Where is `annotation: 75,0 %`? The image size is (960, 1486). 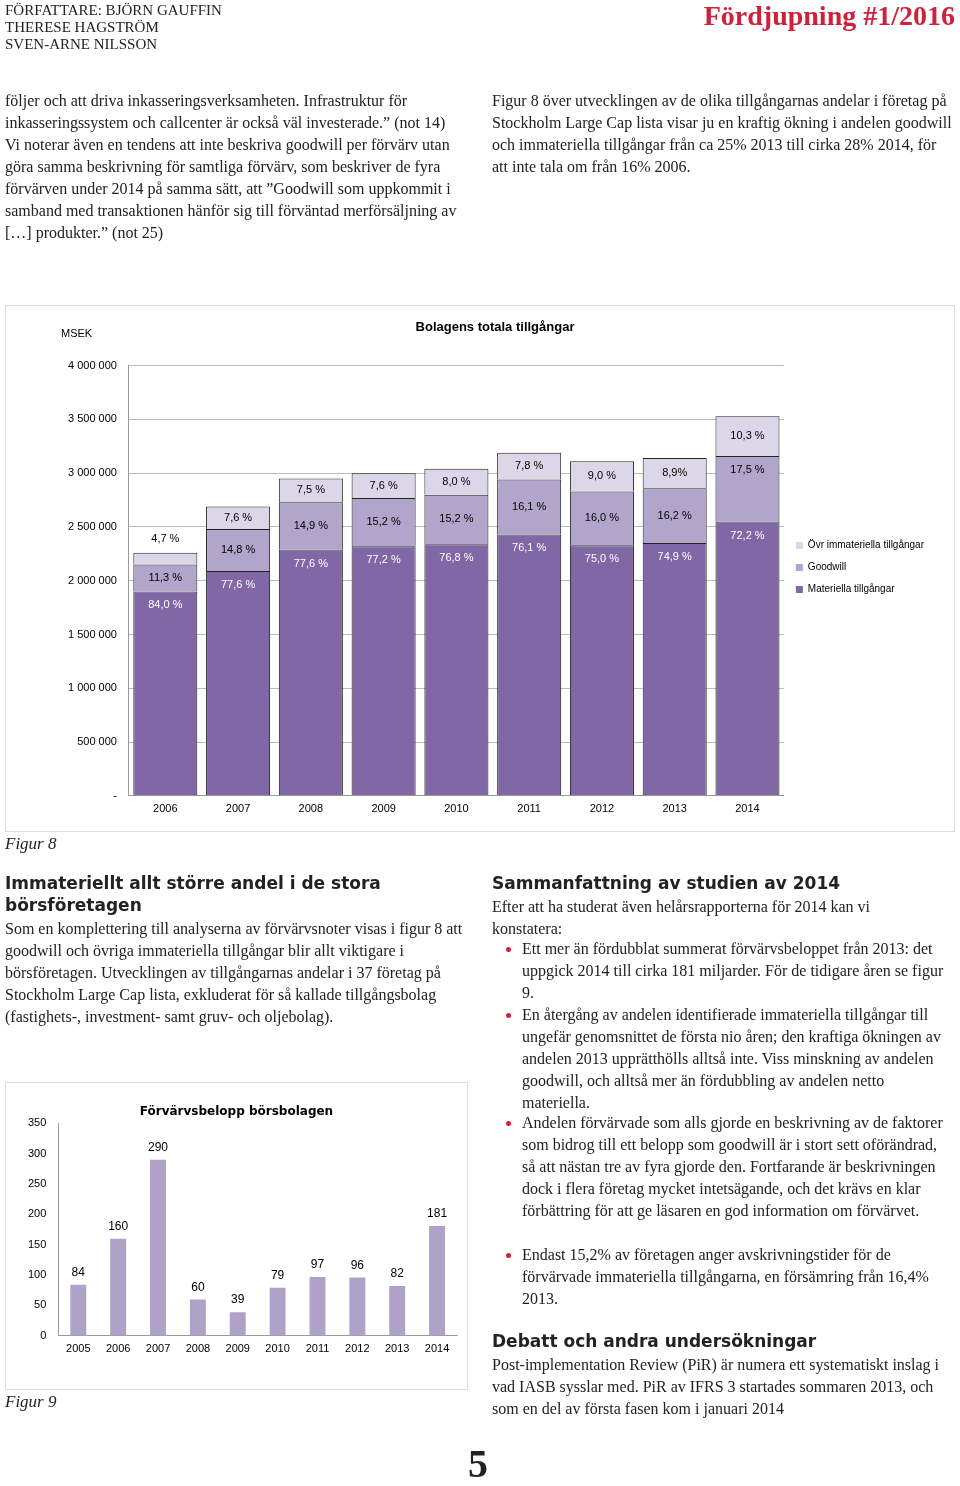 annotation: 75,0 % is located at coordinates (602, 558).